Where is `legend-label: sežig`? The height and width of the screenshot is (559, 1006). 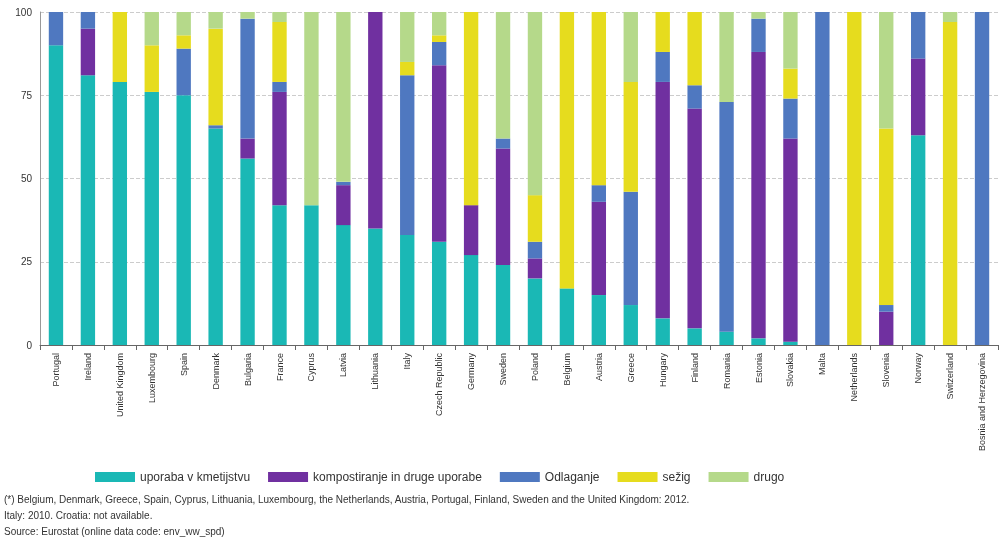 legend-label: sežig is located at coordinates (676, 477).